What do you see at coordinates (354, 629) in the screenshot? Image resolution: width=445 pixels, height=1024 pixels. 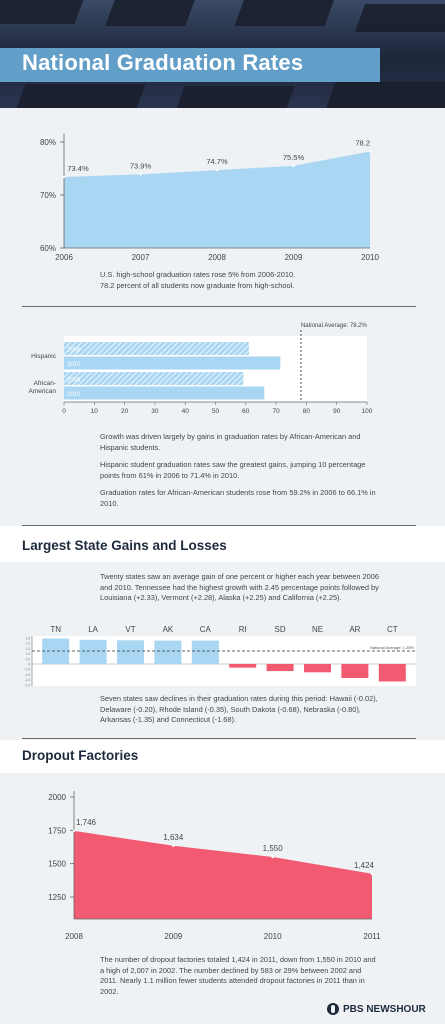 I see `category-label: AR` at bounding box center [354, 629].